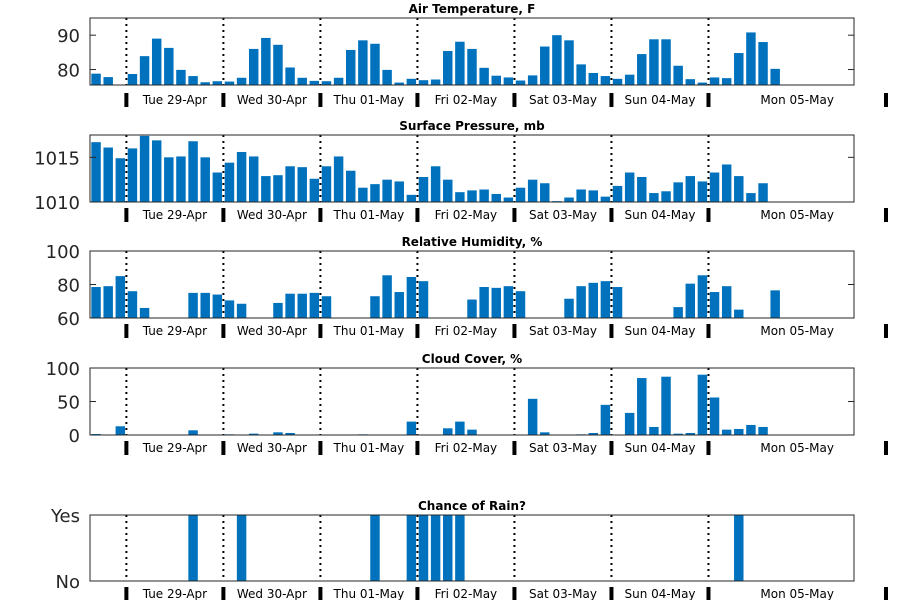 The width and height of the screenshot is (900, 600). I want to click on y-tick-label: 0, so click(74, 436).